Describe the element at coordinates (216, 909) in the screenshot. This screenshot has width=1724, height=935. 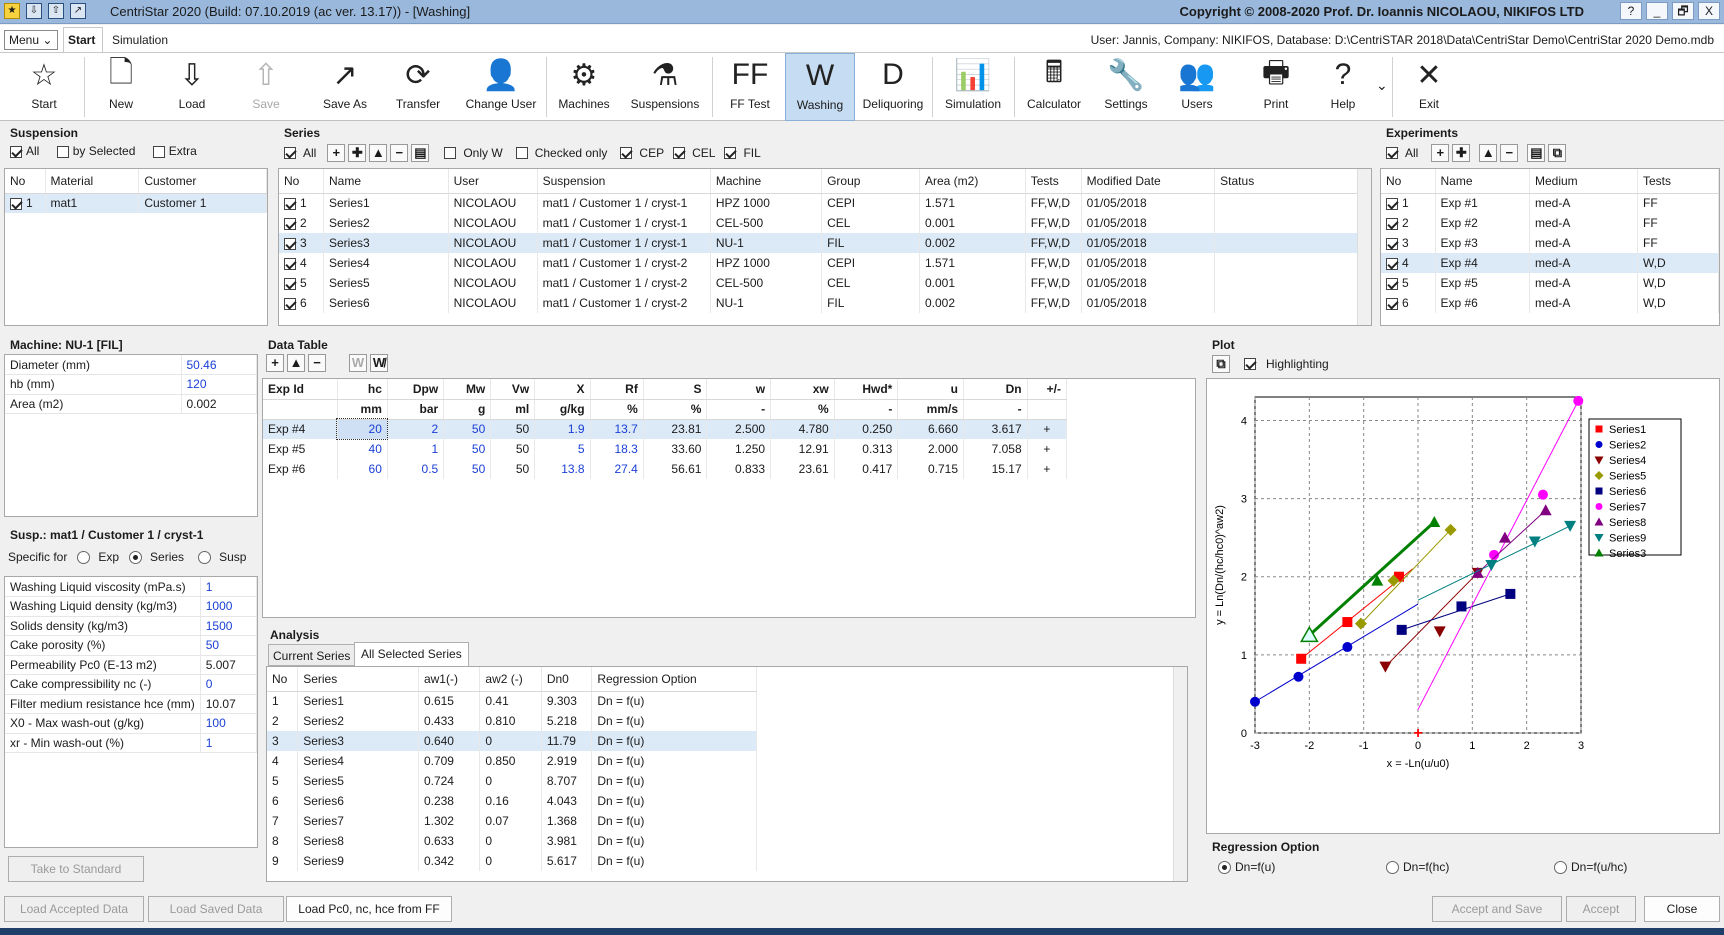
I see `load-saved-button: Load Saved Data` at that location.